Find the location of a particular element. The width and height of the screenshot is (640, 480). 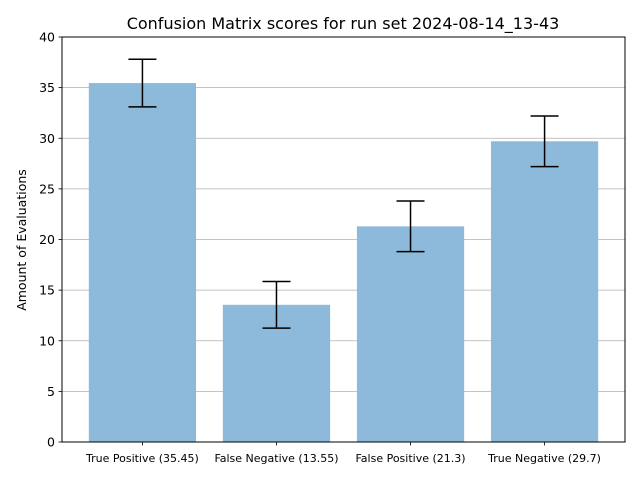

y-tick-label: 0 is located at coordinates (51, 442).